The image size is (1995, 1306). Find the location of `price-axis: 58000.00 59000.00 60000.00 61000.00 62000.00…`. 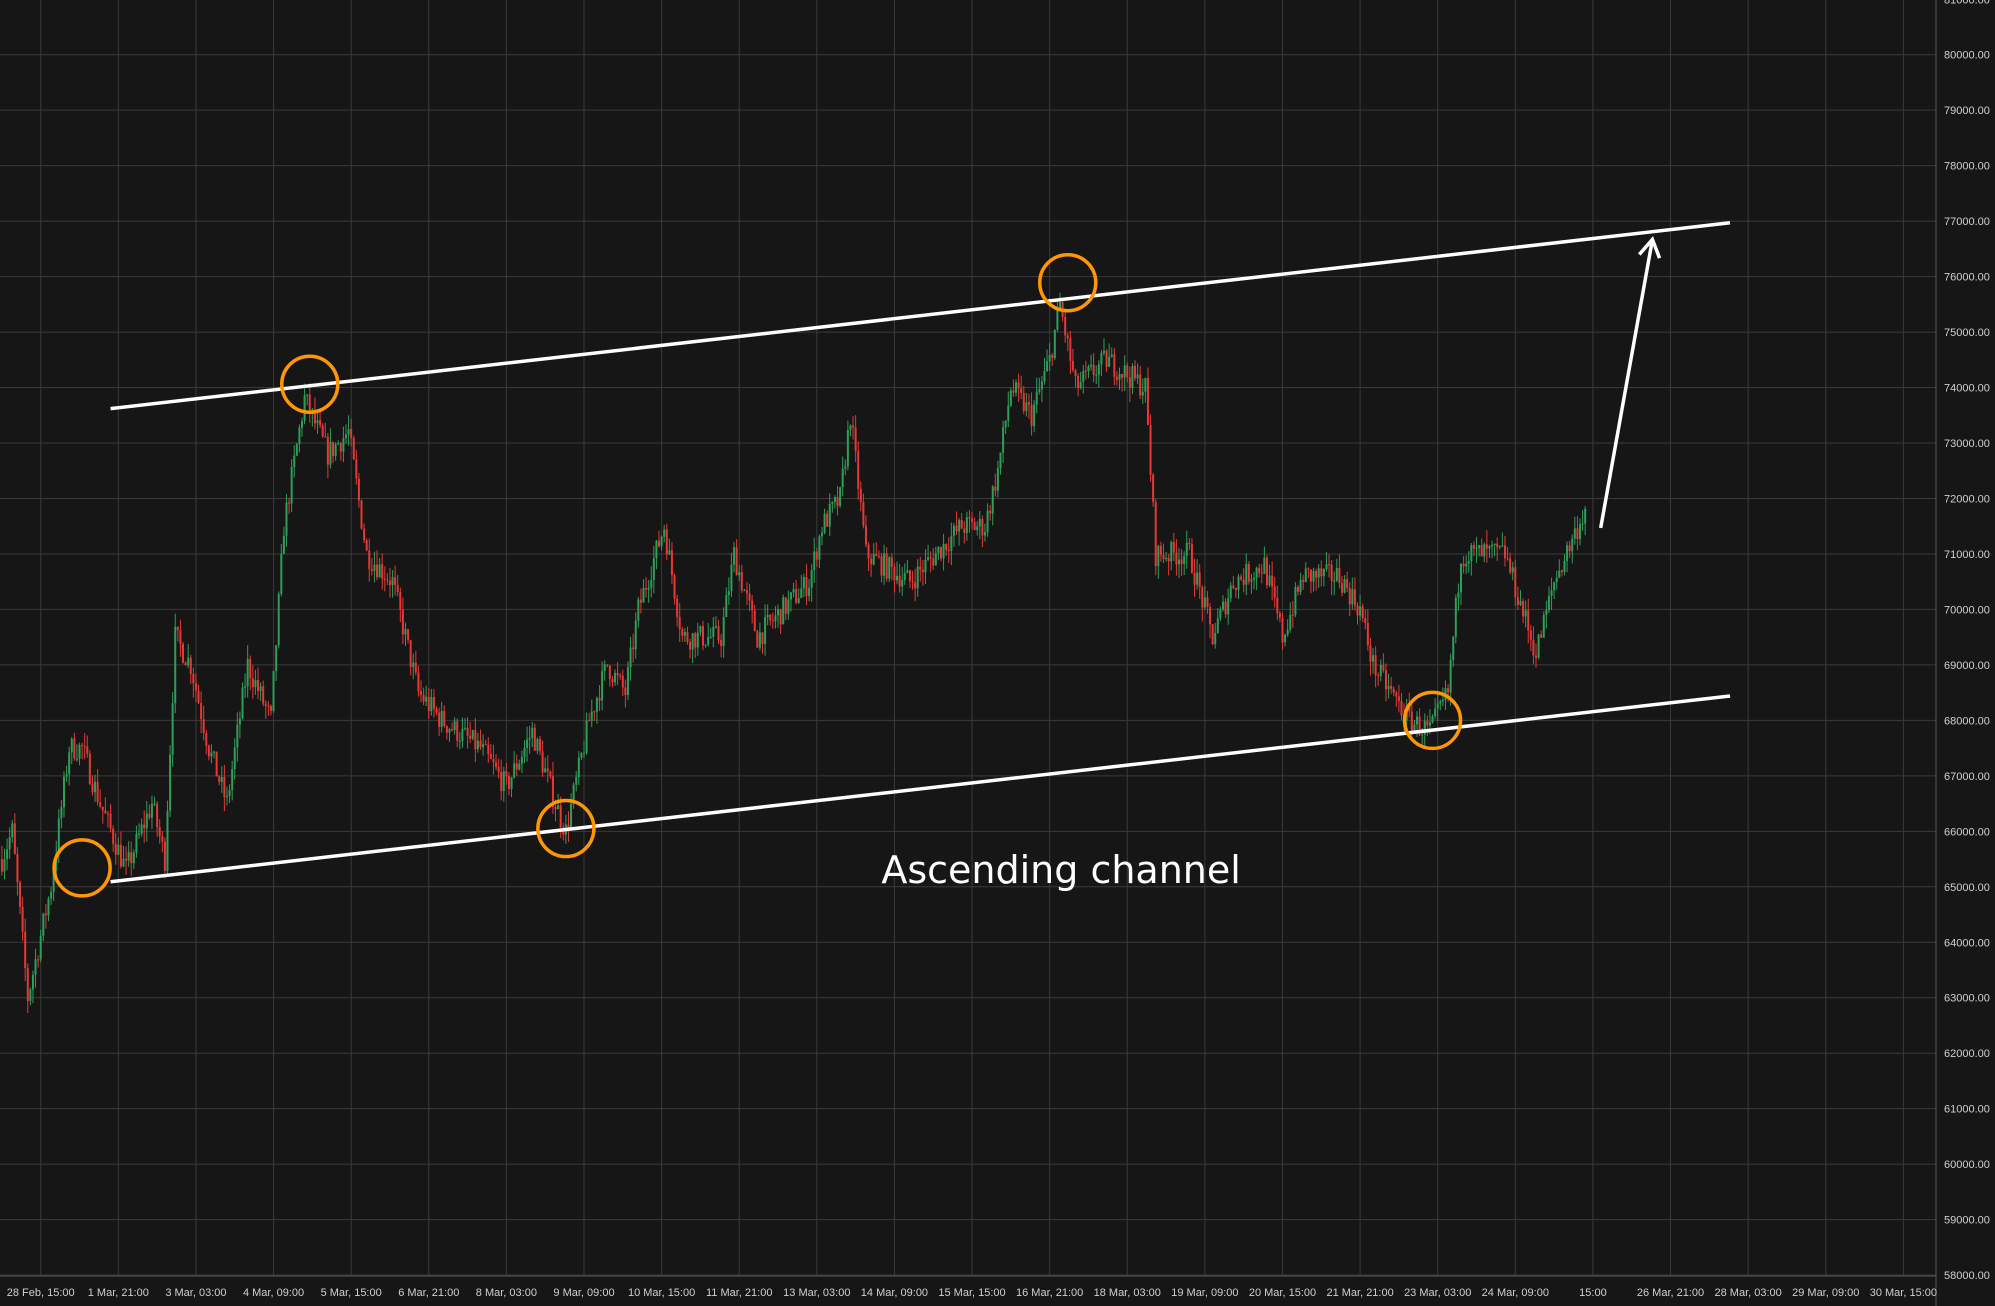

price-axis: 58000.00 59000.00 60000.00 61000.00 62000.00… is located at coordinates (1962, 653).